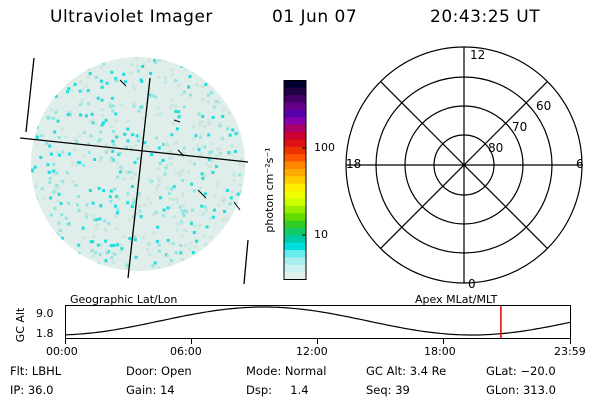  Describe the element at coordinates (150, 390) in the screenshot. I see `gain-info: Gain: 14` at that location.